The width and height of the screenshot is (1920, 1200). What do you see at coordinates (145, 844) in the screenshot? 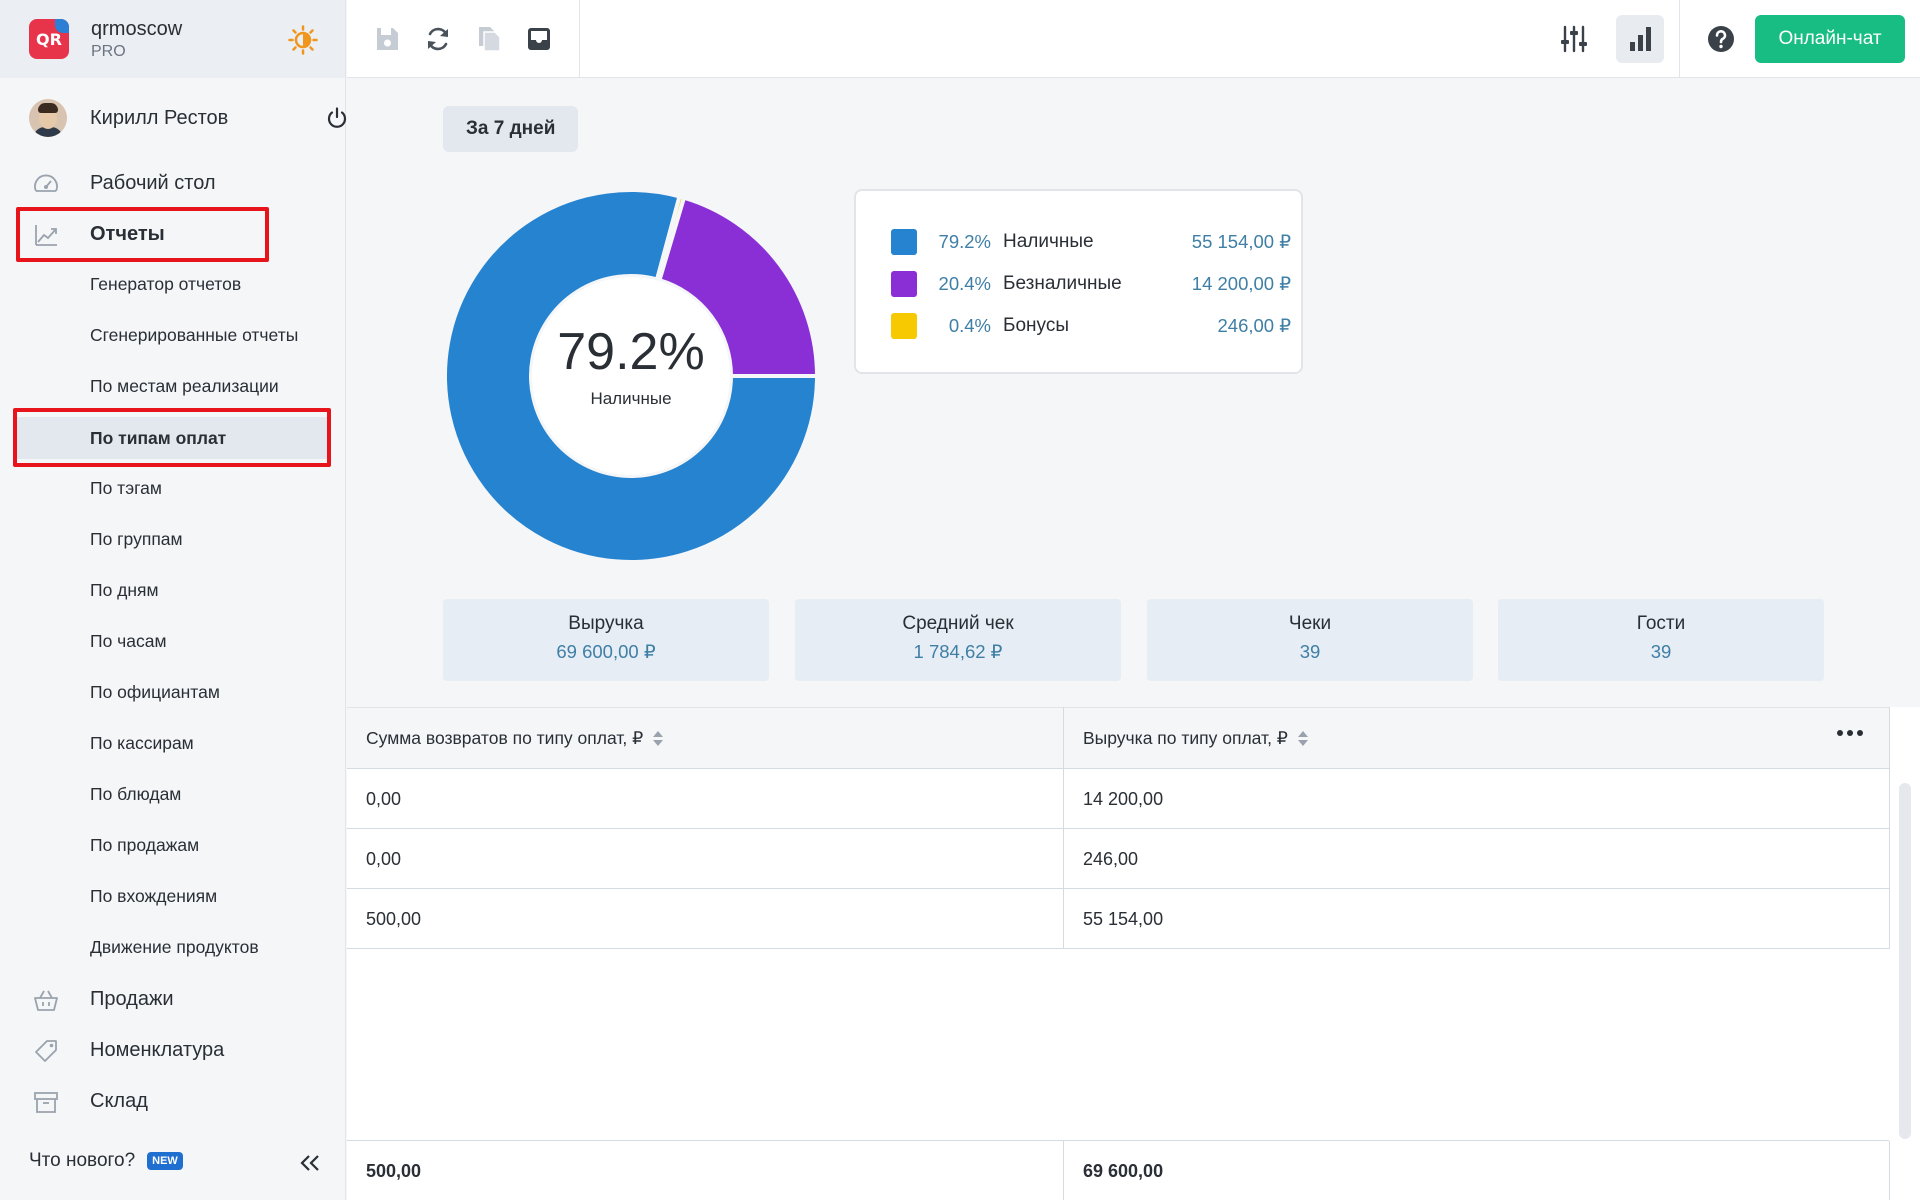
I see `submenu-label: По продажам` at bounding box center [145, 844].